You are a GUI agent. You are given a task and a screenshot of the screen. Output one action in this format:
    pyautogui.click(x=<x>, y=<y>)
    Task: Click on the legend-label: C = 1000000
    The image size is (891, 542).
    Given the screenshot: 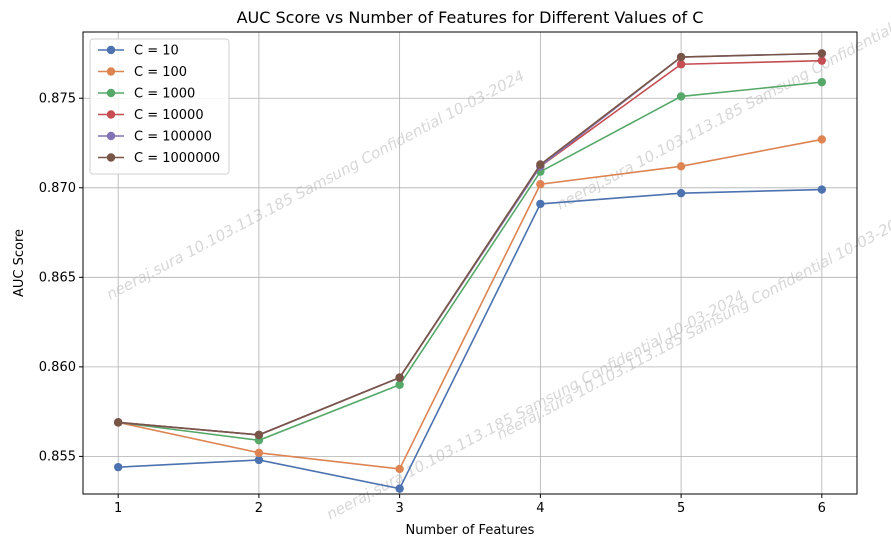 What is the action you would take?
    pyautogui.click(x=177, y=158)
    